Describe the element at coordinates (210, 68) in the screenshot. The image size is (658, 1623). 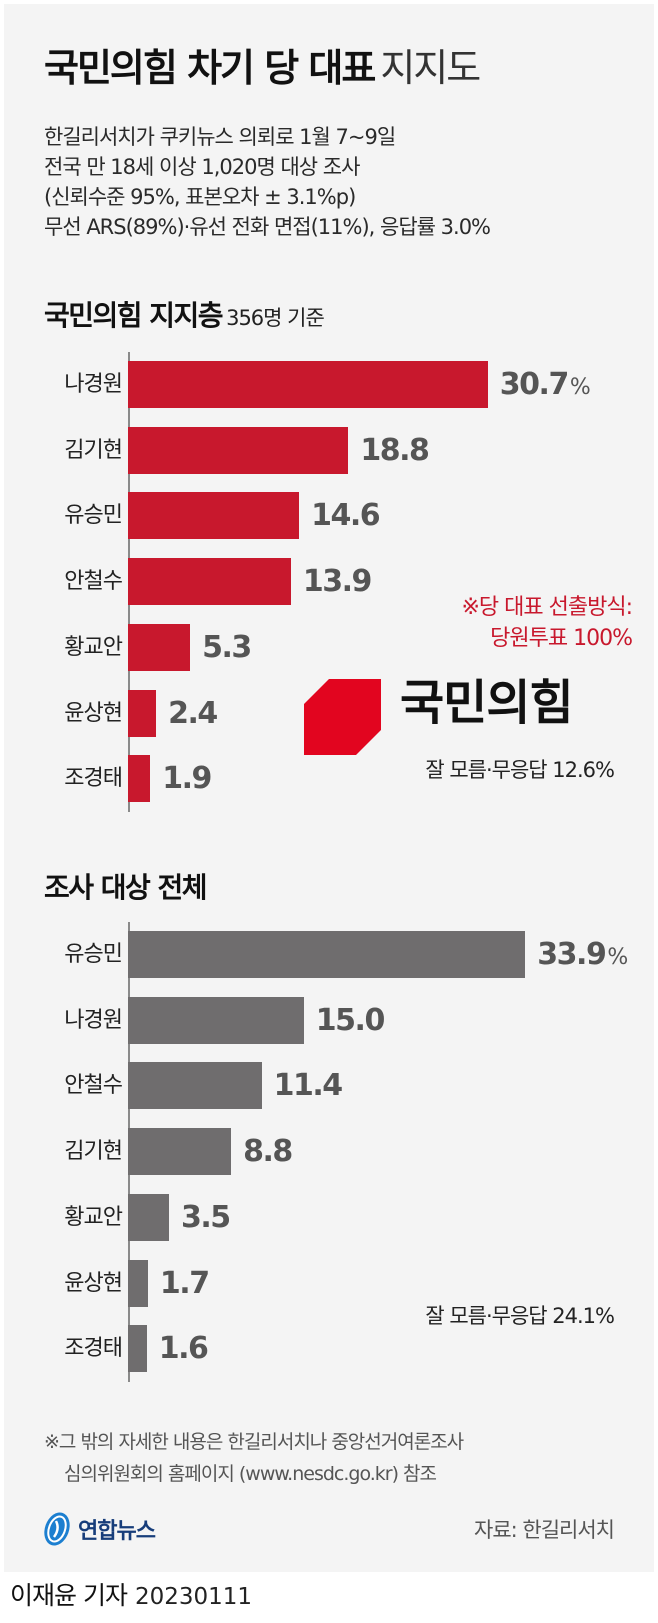
I see `title-bold: 국민의힘 차기 당 대표` at that location.